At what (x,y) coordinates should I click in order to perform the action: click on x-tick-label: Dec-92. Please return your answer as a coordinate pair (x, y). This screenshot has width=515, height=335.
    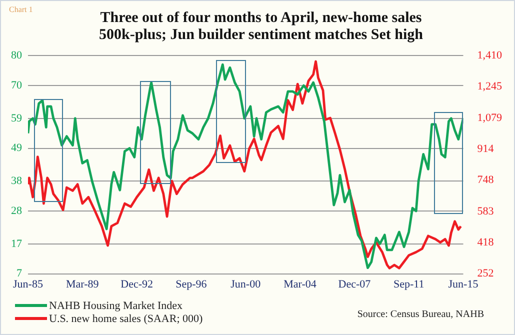
    Looking at the image, I should click on (136, 284).